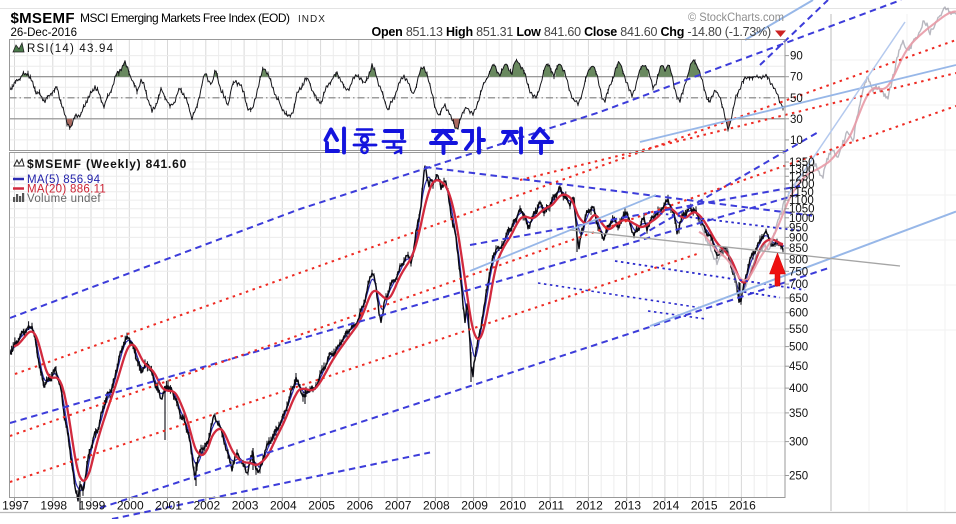 Image resolution: width=956 pixels, height=524 pixels. Describe the element at coordinates (436, 506) in the screenshot. I see `svg-text: 2008` at that location.